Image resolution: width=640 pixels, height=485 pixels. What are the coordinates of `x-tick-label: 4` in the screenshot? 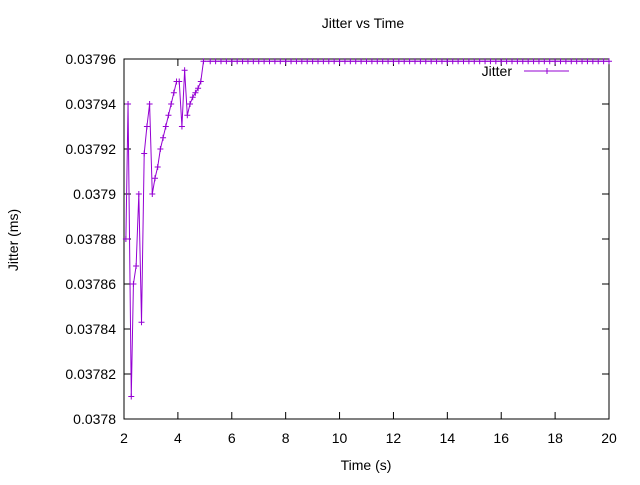 It's located at (178, 438).